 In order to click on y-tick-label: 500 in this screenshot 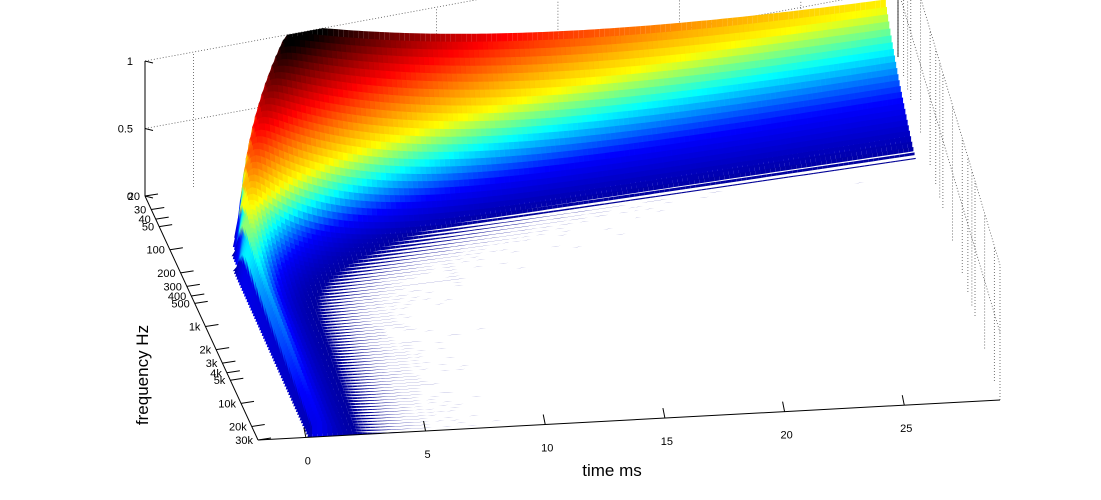, I will do `click(180, 304)`.